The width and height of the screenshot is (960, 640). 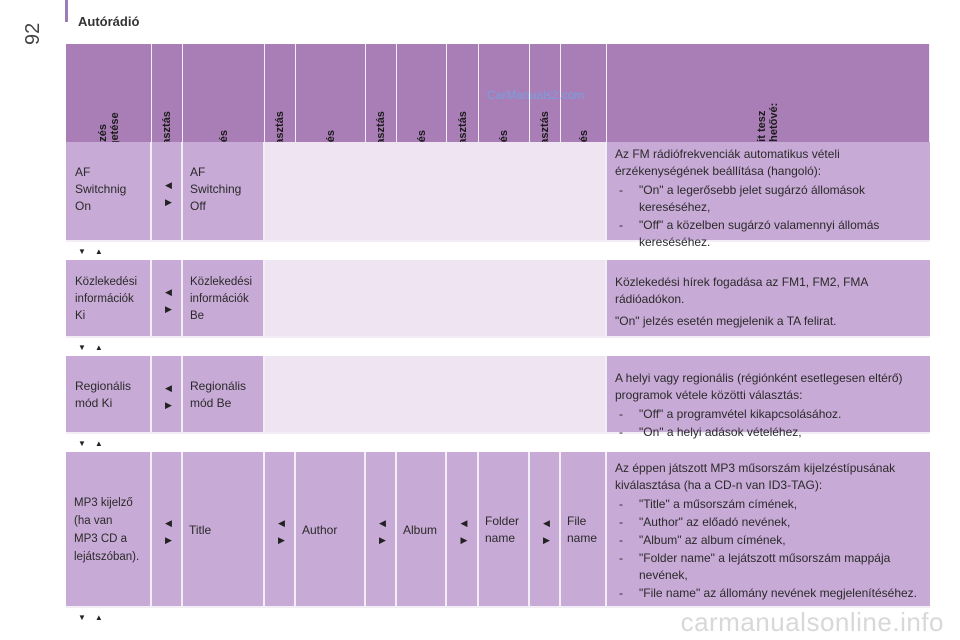 I want to click on option-value: Album, so click(x=420, y=529).